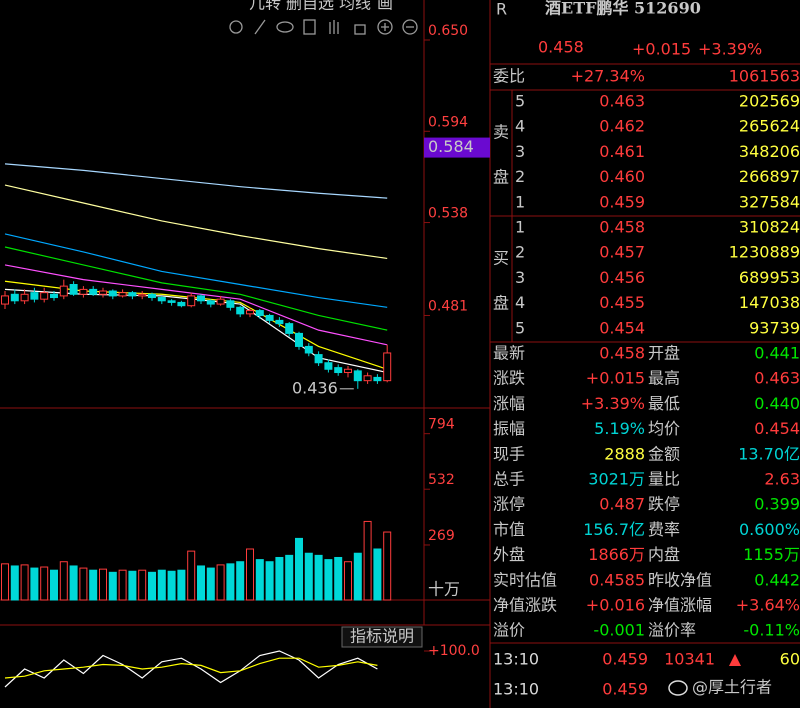 The width and height of the screenshot is (800, 708). I want to click on y-tick-label: +100.0, so click(454, 651).